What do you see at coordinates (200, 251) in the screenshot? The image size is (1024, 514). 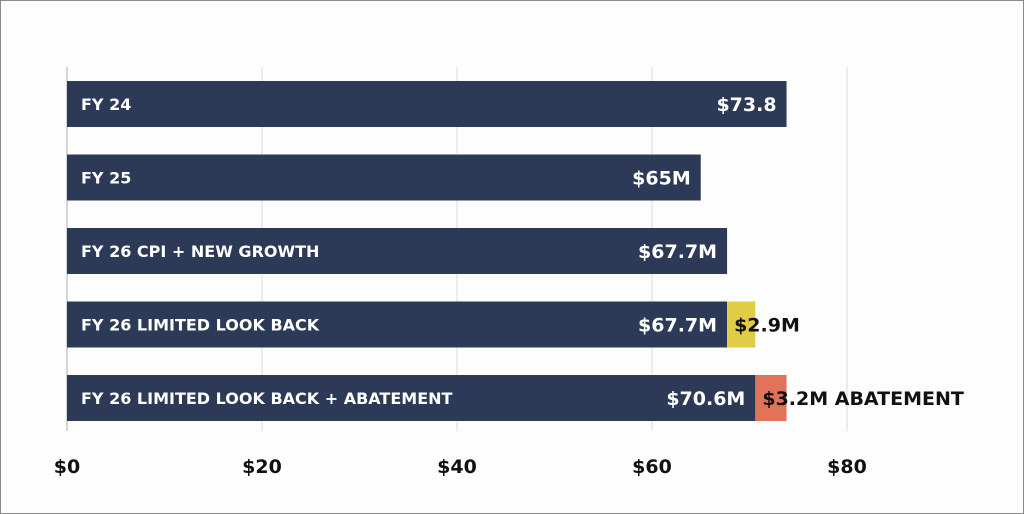 I see `category-label: FY 26 CPI + NEW GROWTH` at bounding box center [200, 251].